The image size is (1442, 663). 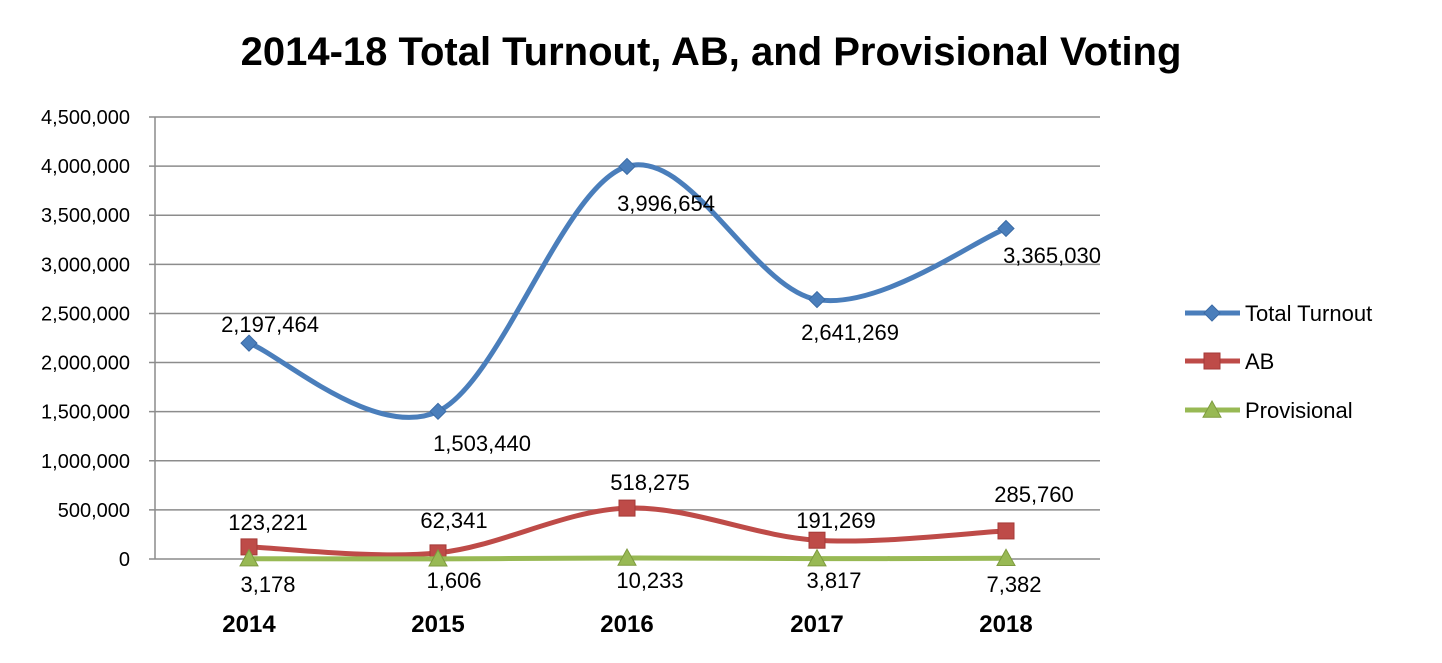 I want to click on data-label: 518,275, so click(x=650, y=482).